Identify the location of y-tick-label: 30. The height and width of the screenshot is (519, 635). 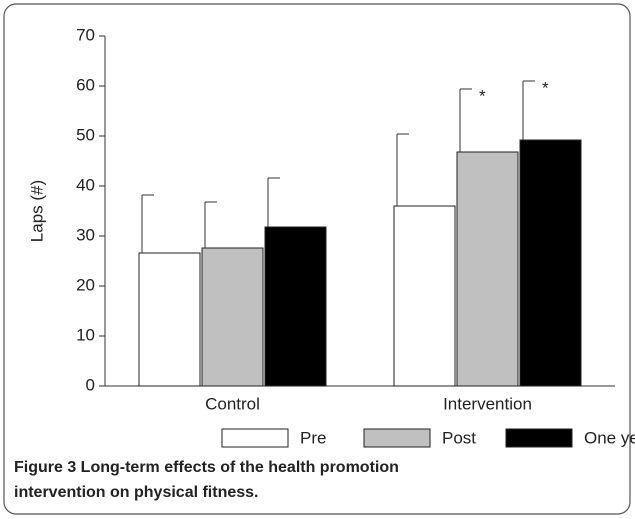
(85, 234).